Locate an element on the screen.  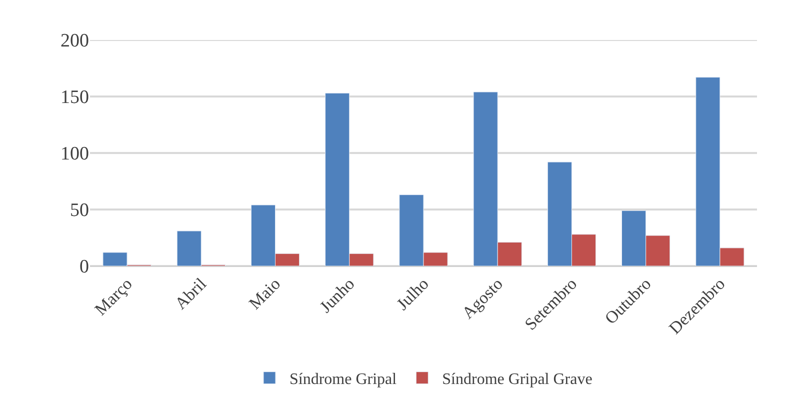
legend-label: Síndrome Gripal Grave is located at coordinates (517, 379).